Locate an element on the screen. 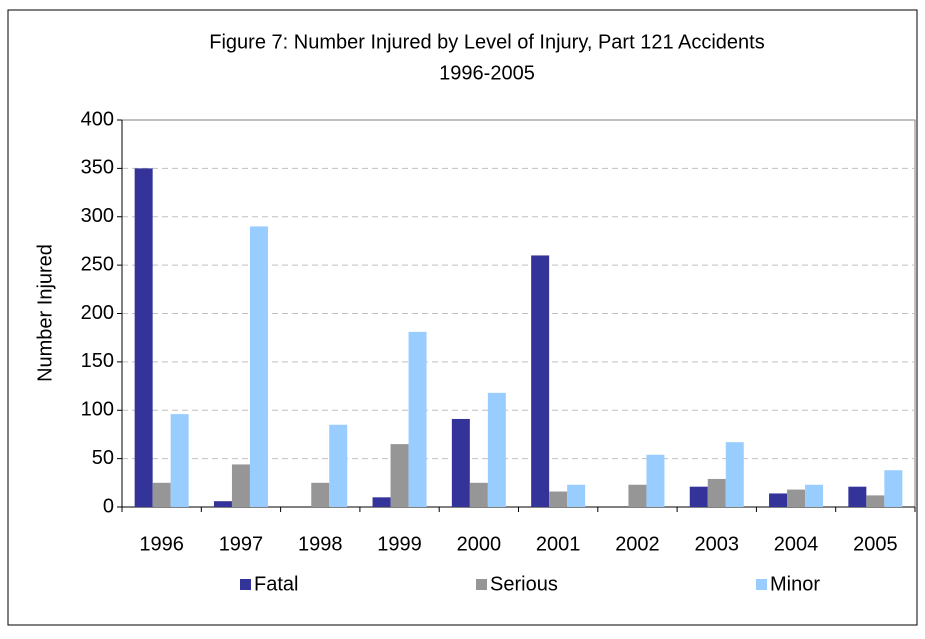 The image size is (925, 639). x-tick-label: 2002 is located at coordinates (637, 544).